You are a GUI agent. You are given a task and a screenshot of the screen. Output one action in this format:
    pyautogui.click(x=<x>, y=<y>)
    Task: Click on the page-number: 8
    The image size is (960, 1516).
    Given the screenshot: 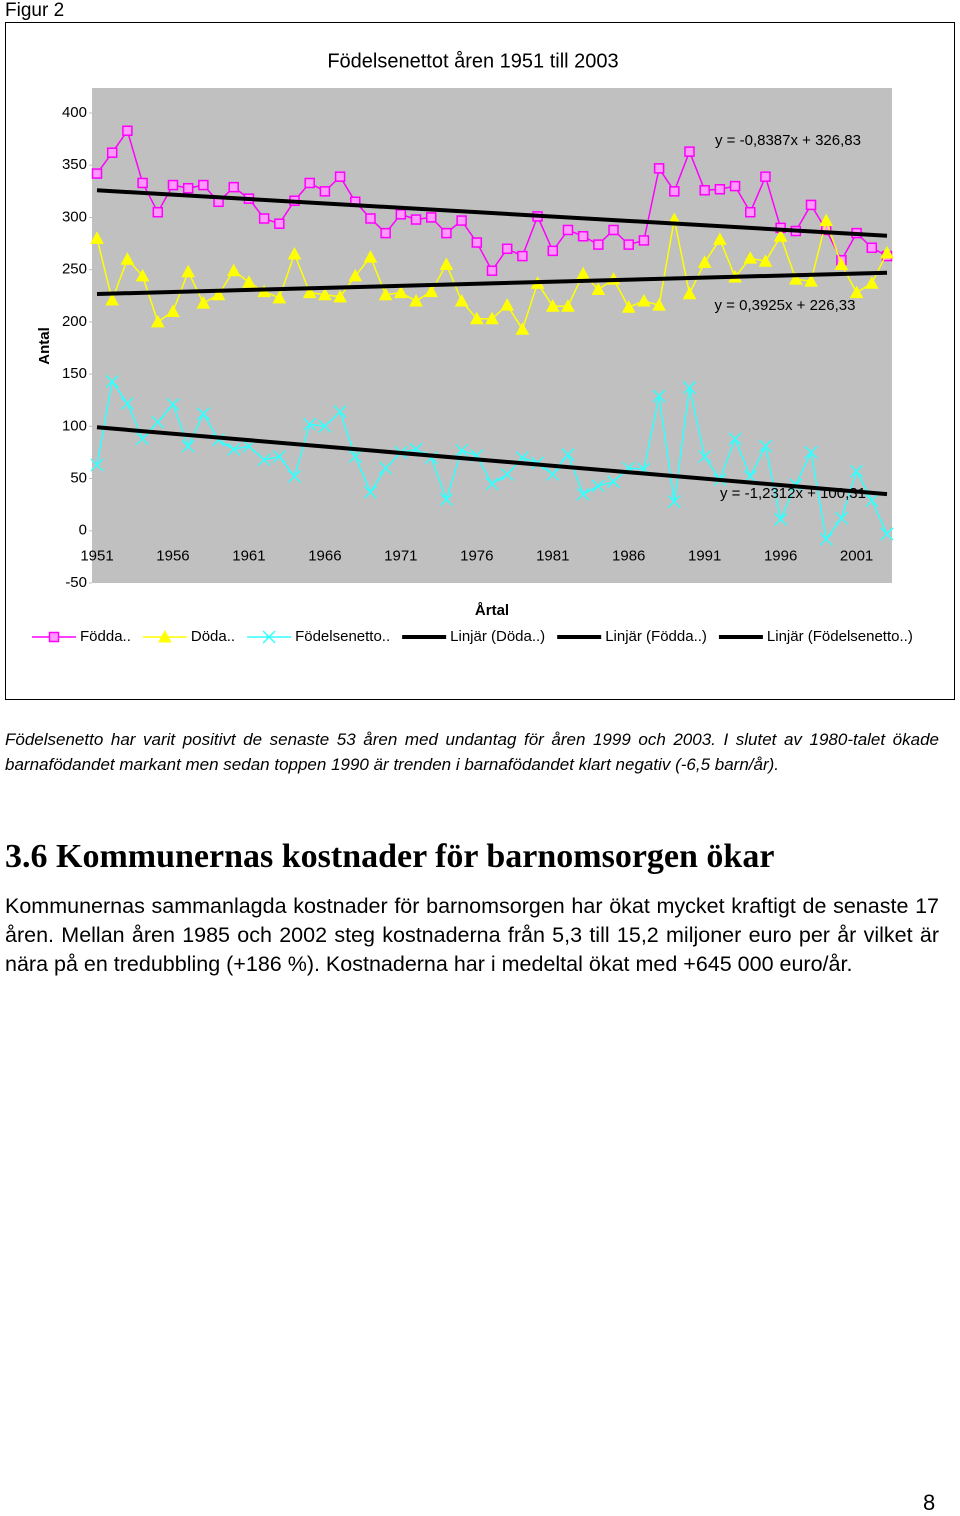 What is the action you would take?
    pyautogui.click(x=929, y=1502)
    